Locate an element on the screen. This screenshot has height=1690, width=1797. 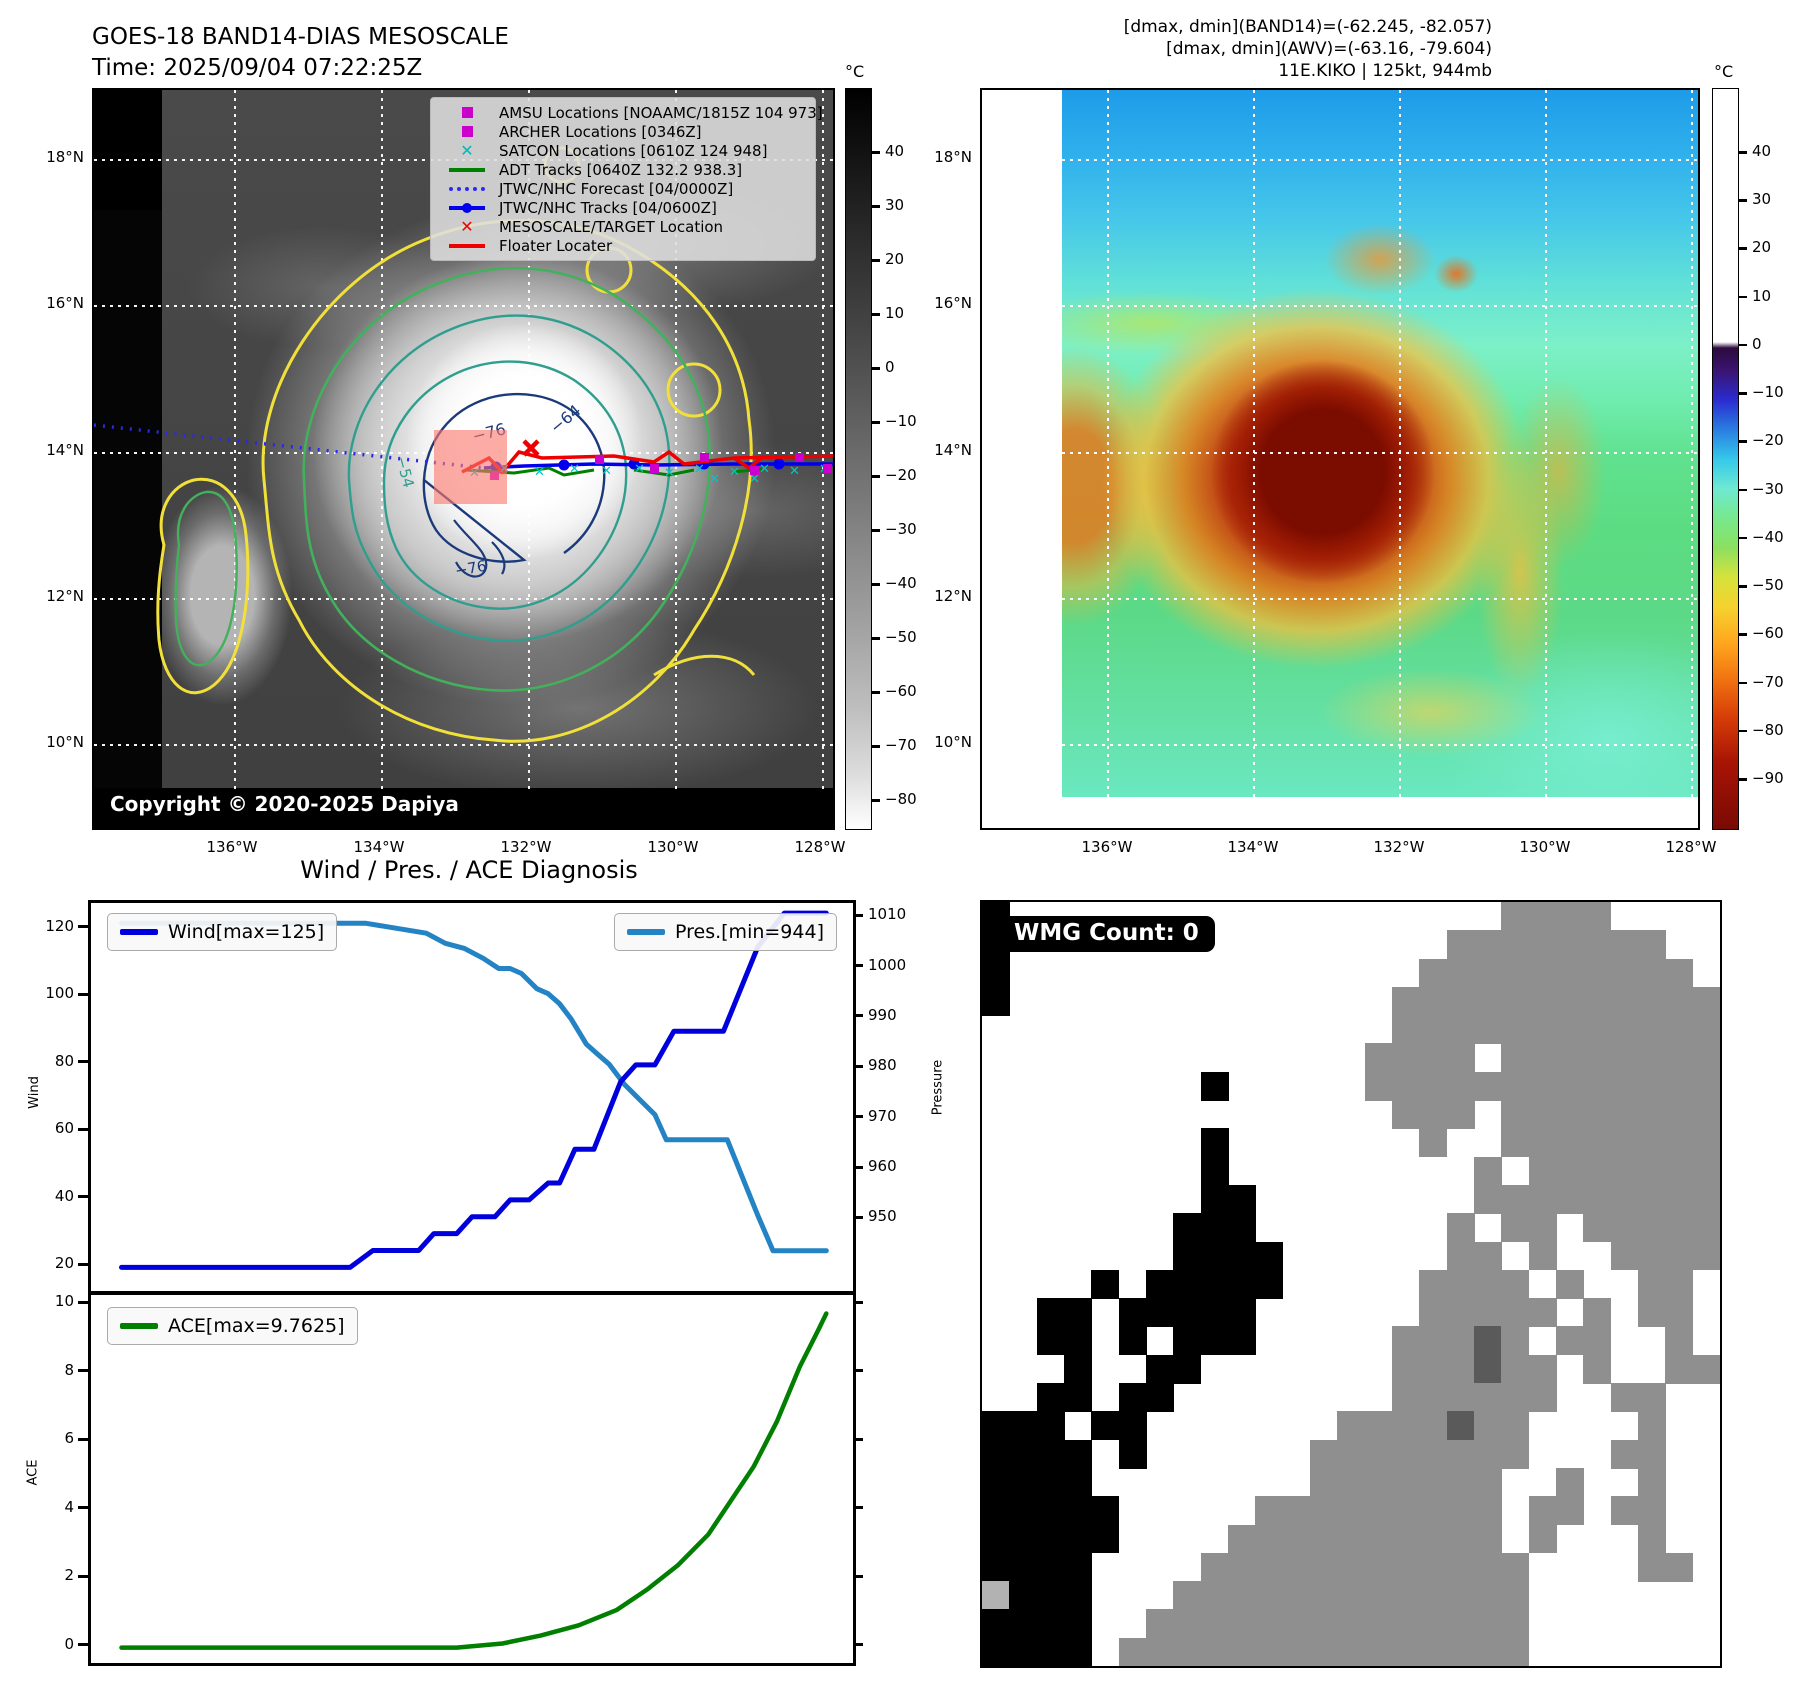
lon-label: 130°W is located at coordinates (1545, 847).